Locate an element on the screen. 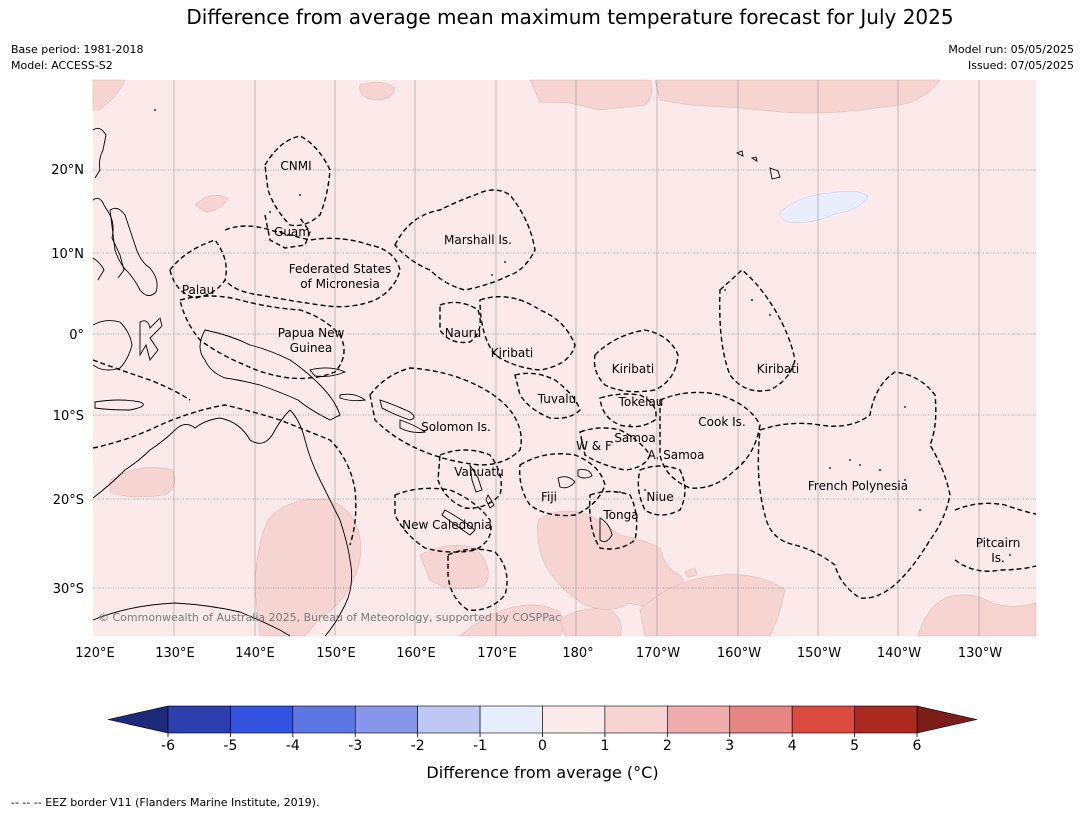 This screenshot has width=1085, height=816. lon-label: 120°E is located at coordinates (95, 653).